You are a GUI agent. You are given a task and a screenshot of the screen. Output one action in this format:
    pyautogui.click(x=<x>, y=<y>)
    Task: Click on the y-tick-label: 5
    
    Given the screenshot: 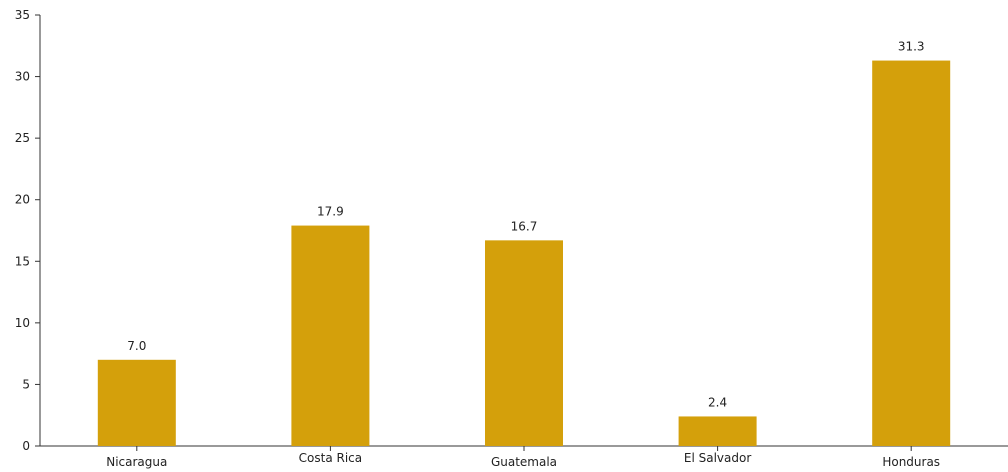 What is the action you would take?
    pyautogui.click(x=26, y=384)
    